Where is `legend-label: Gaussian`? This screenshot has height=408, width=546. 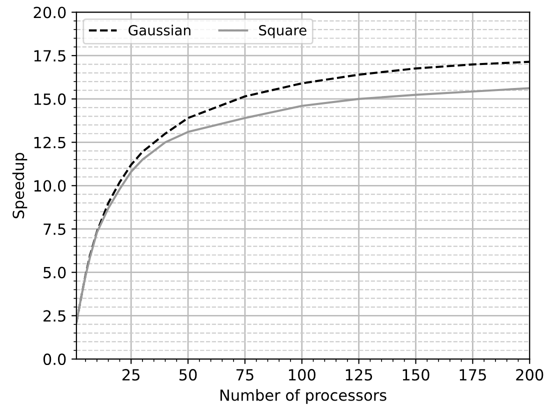 legend-label: Gaussian is located at coordinates (159, 30).